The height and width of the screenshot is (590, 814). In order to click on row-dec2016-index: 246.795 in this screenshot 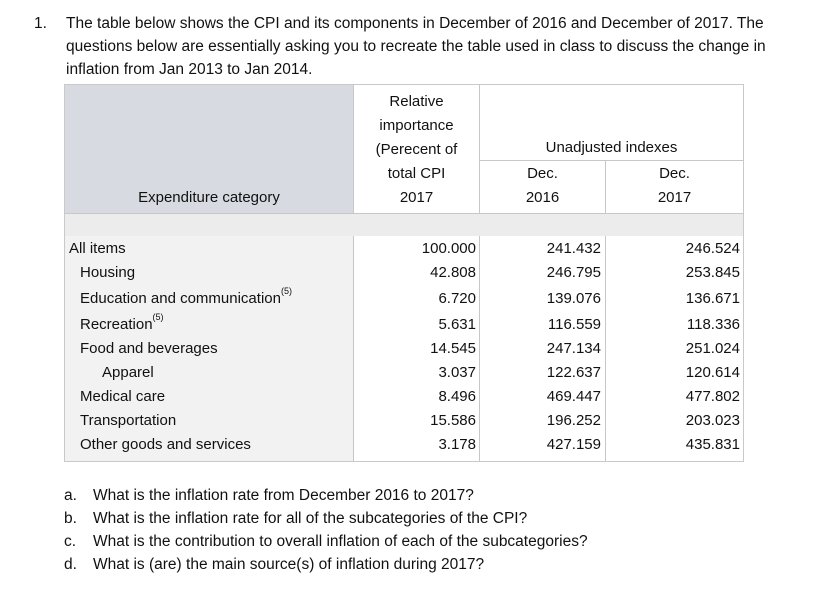, I will do `click(573, 272)`.